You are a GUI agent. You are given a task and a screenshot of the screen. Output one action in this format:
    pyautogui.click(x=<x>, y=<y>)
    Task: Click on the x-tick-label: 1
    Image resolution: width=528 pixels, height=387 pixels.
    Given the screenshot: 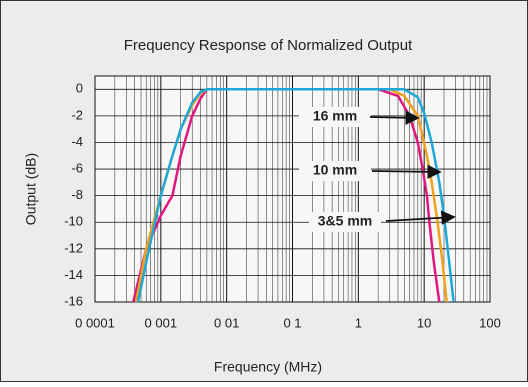 What is the action you would take?
    pyautogui.click(x=358, y=322)
    